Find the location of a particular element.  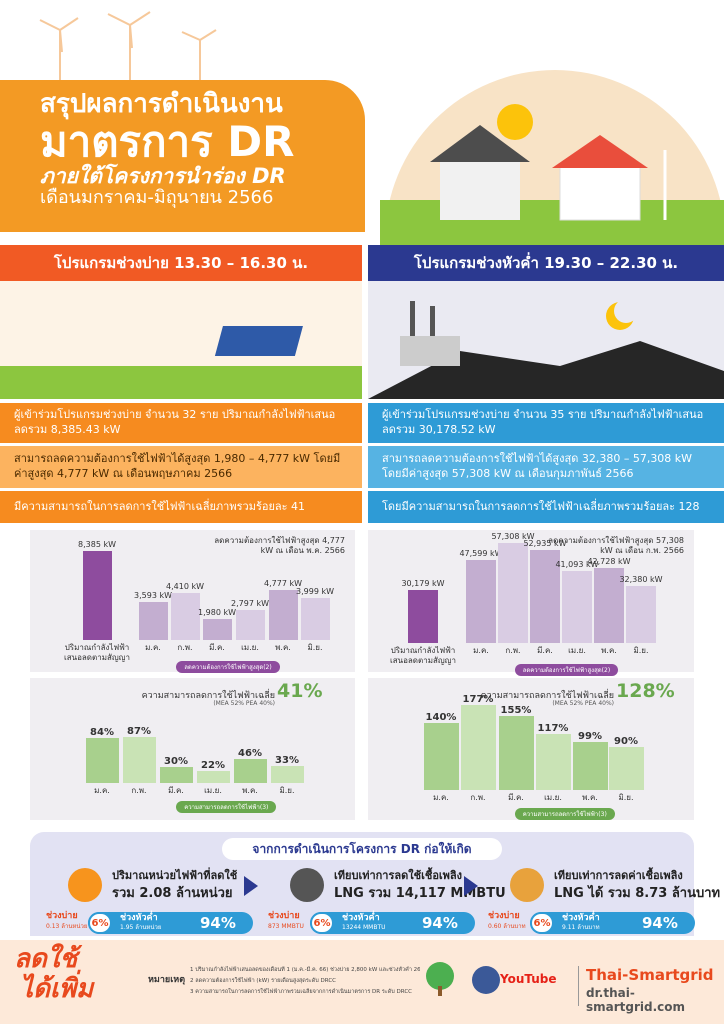

value-label: 47,599 kW is located at coordinates (481, 553).